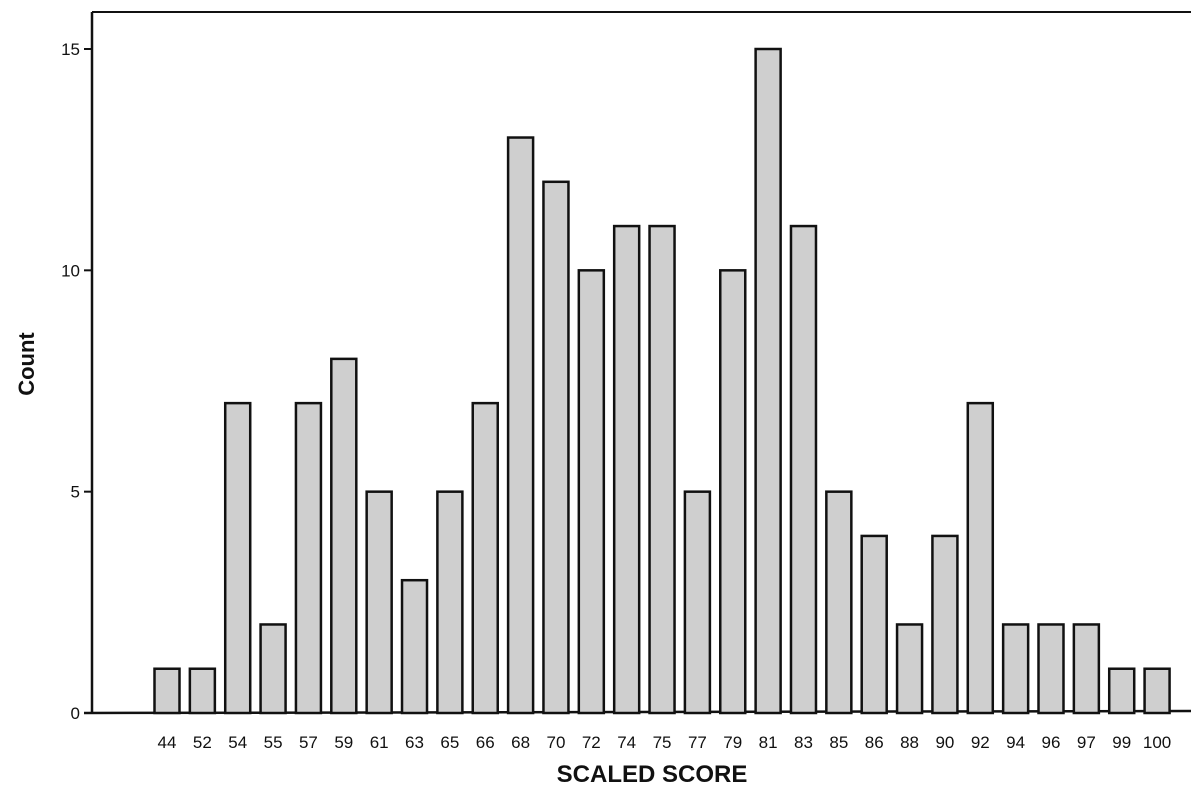 The width and height of the screenshot is (1191, 799). What do you see at coordinates (343, 742) in the screenshot?
I see `x-tick-label: 59` at bounding box center [343, 742].